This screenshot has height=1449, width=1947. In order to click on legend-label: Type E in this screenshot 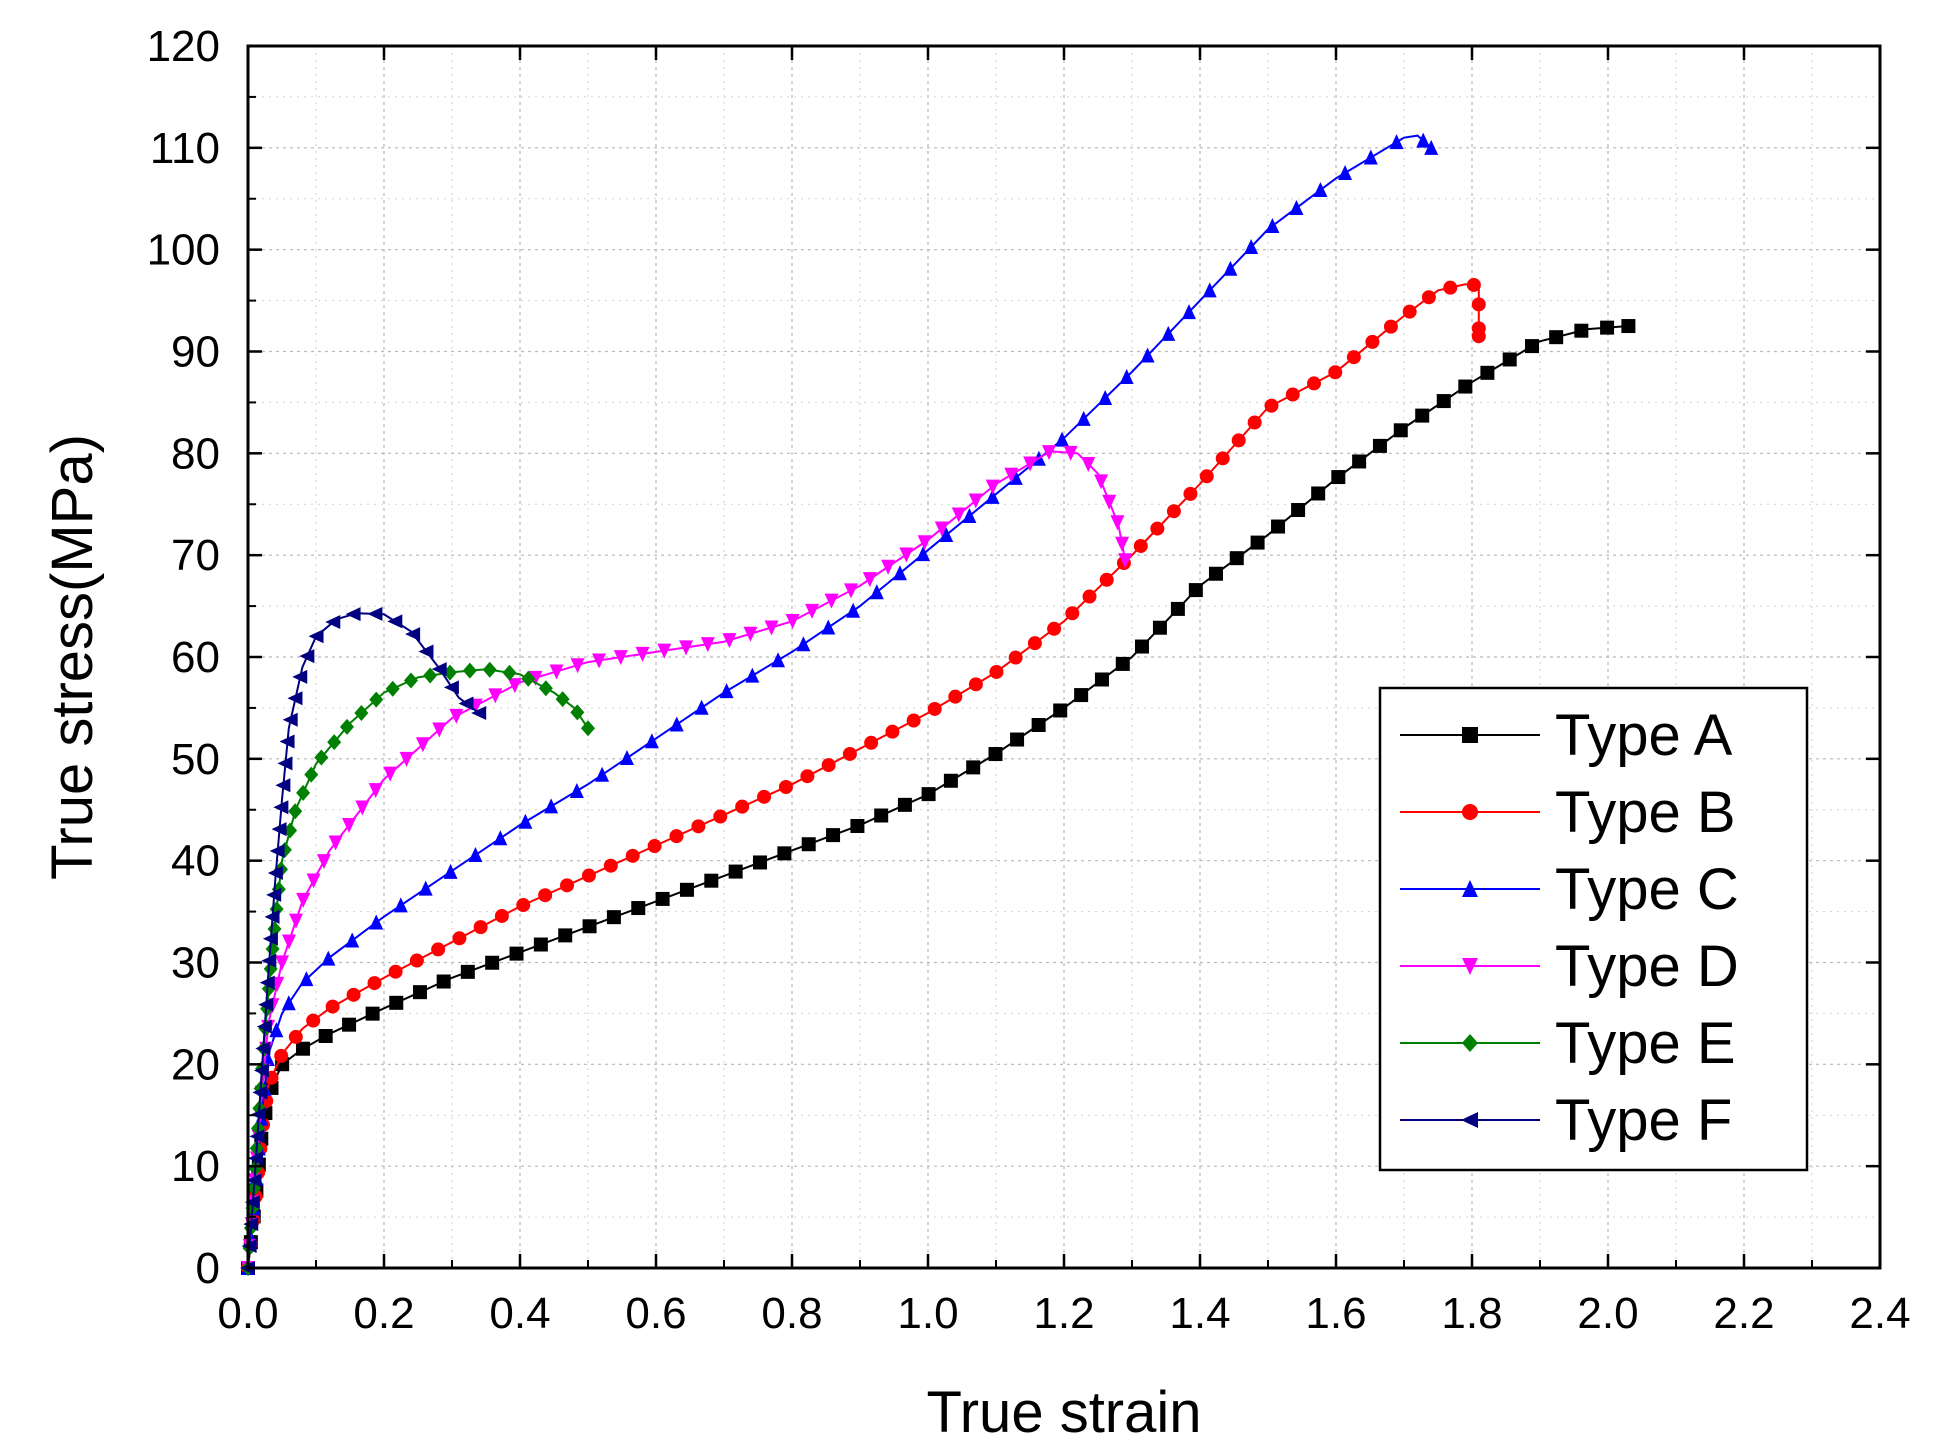, I will do `click(1645, 1043)`.